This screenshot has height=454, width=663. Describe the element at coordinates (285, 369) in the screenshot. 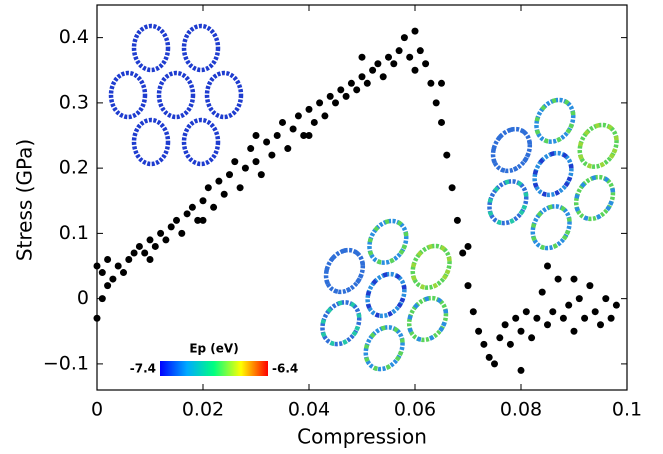

I see `colorbar-max: -6.4` at that location.